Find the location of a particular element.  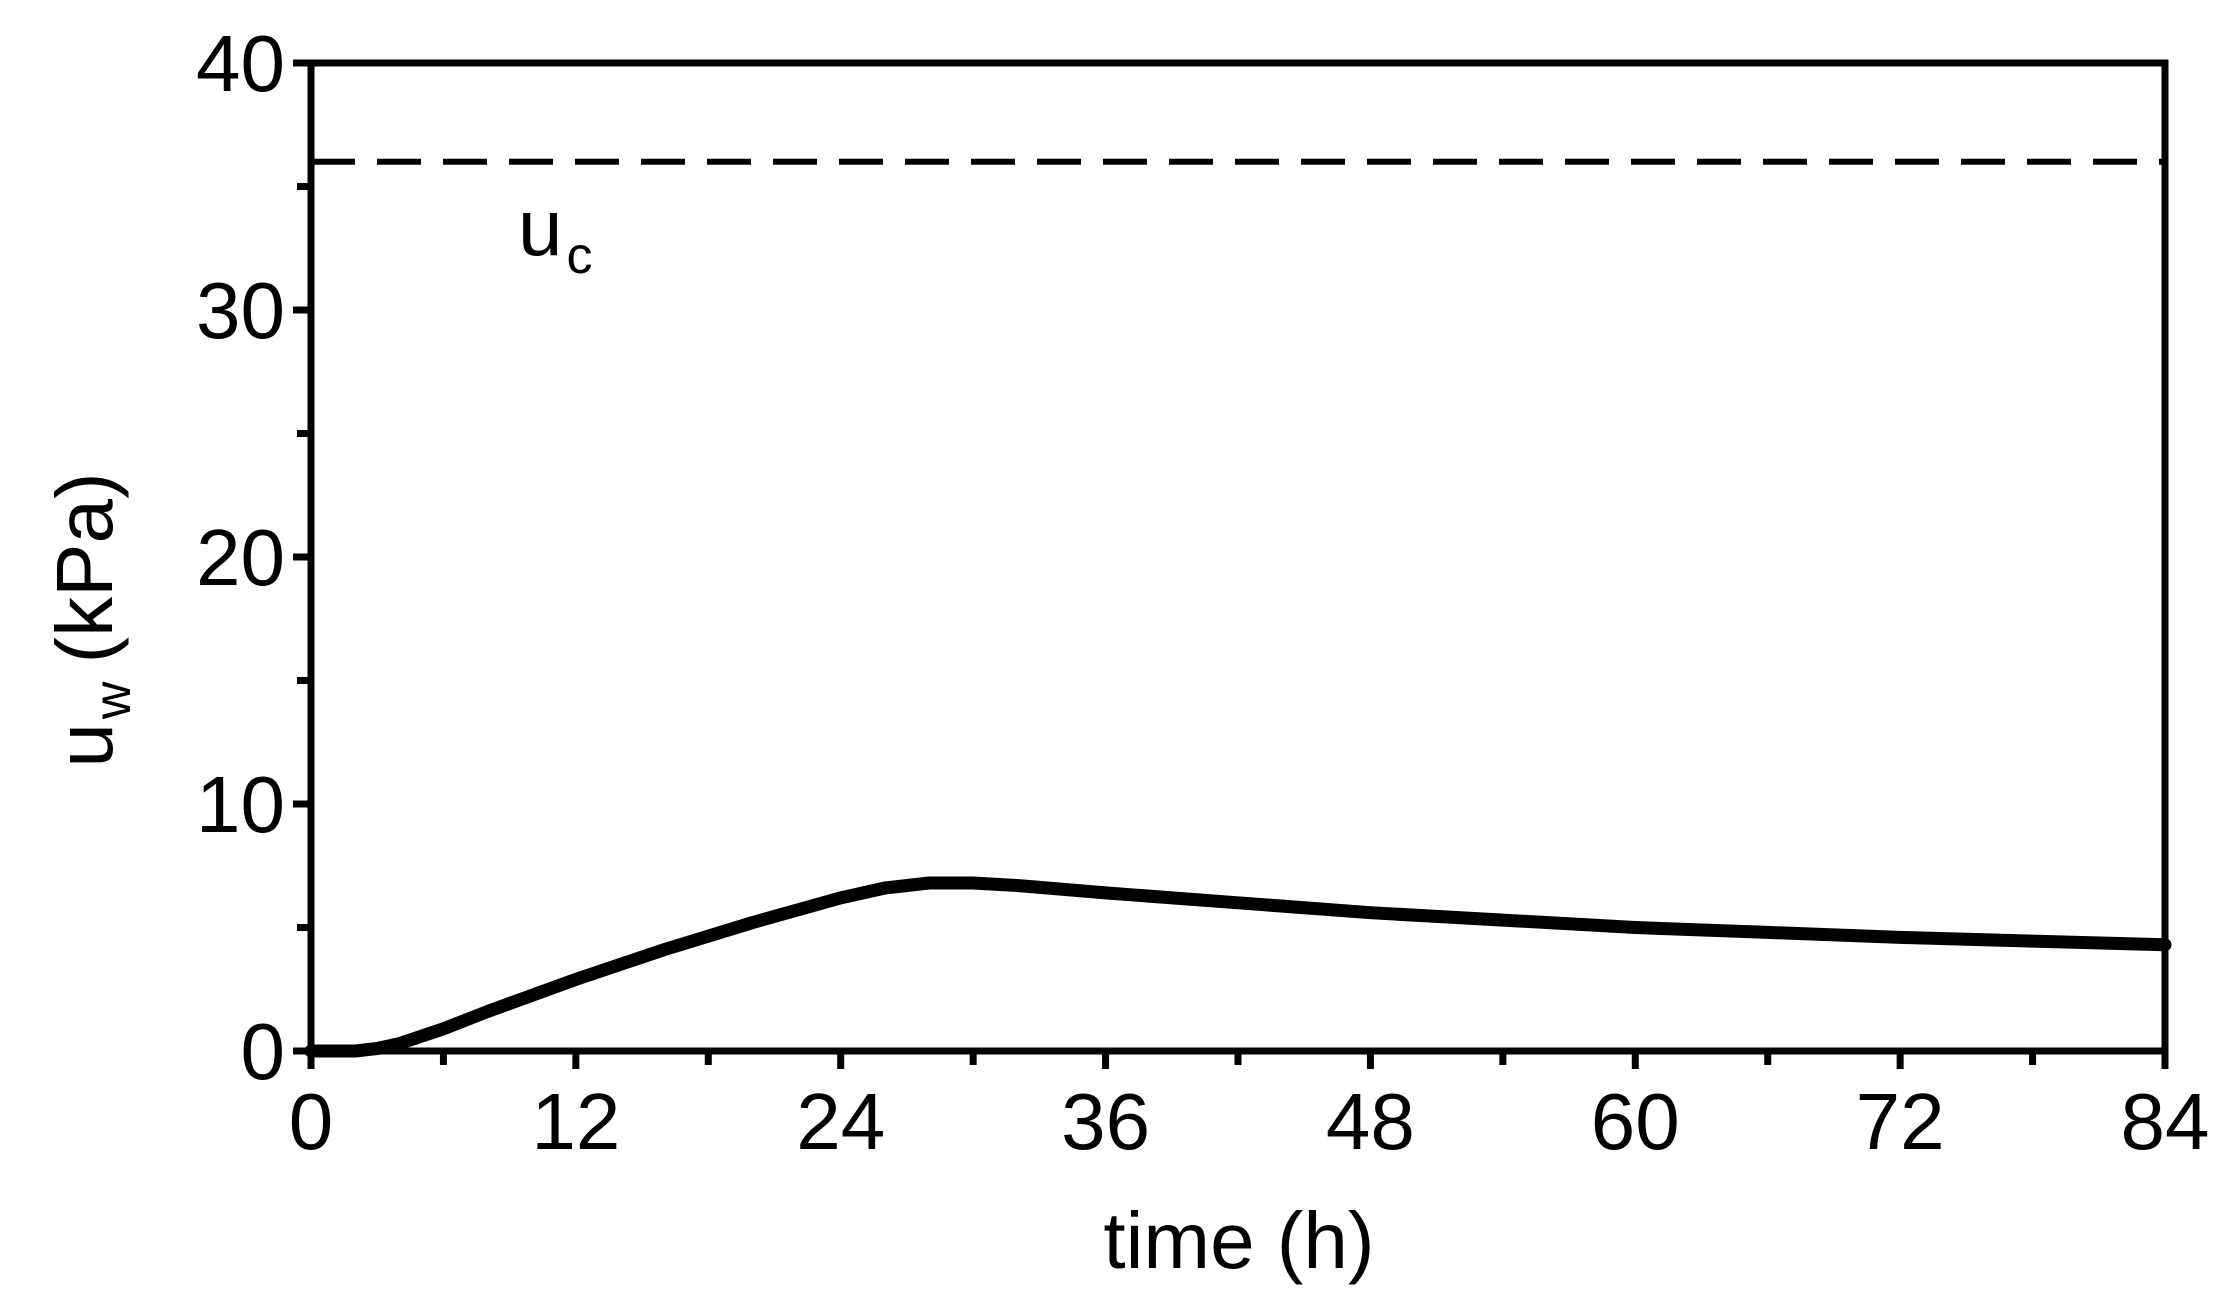

reference-line-label-subscript: c is located at coordinates (580, 256).